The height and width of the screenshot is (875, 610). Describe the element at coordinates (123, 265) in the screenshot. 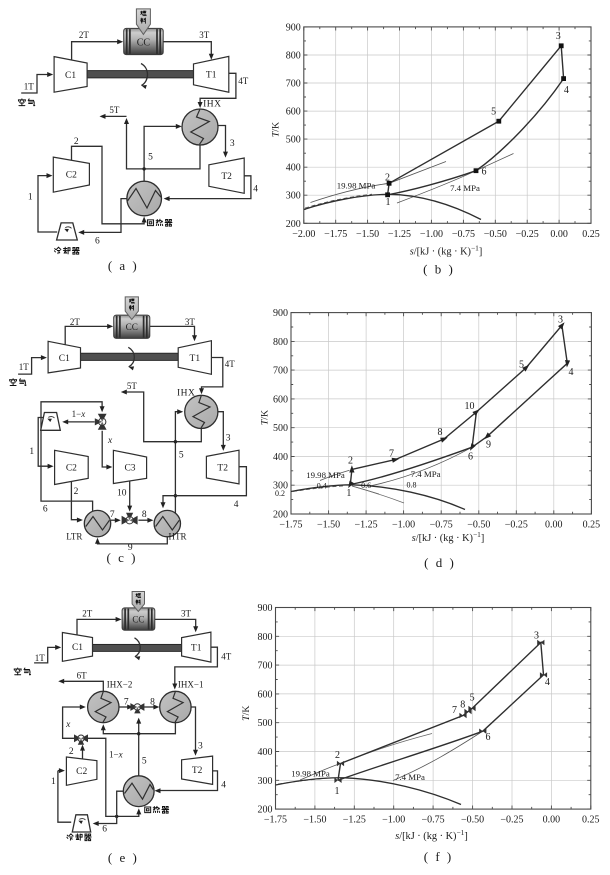

I see `svg-text: ( a )` at that location.